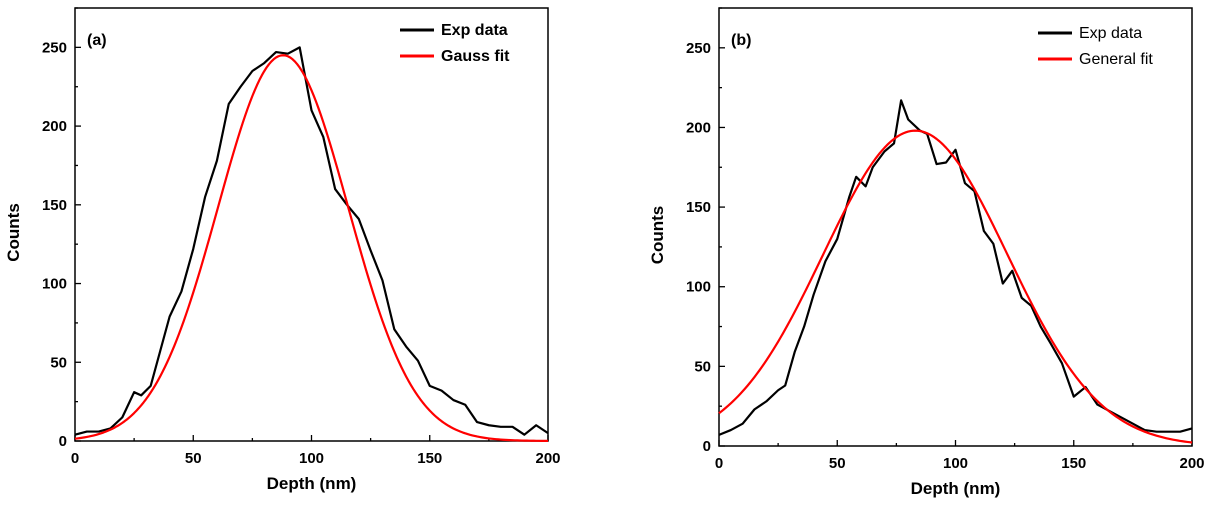 The image size is (1212, 517). Describe the element at coordinates (97, 40) in the screenshot. I see `panel-label: (a)` at that location.